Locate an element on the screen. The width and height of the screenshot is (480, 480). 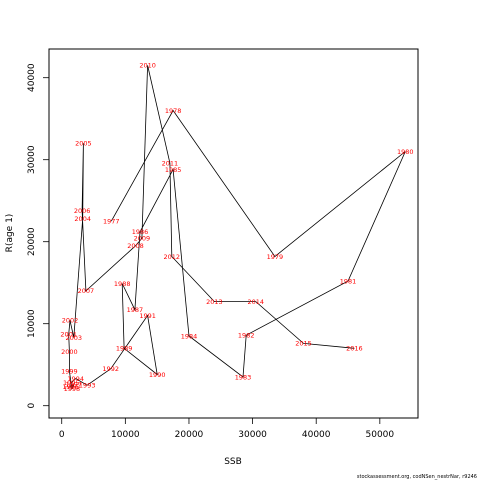
point-label-1992: 1992 is located at coordinates (110, 369).